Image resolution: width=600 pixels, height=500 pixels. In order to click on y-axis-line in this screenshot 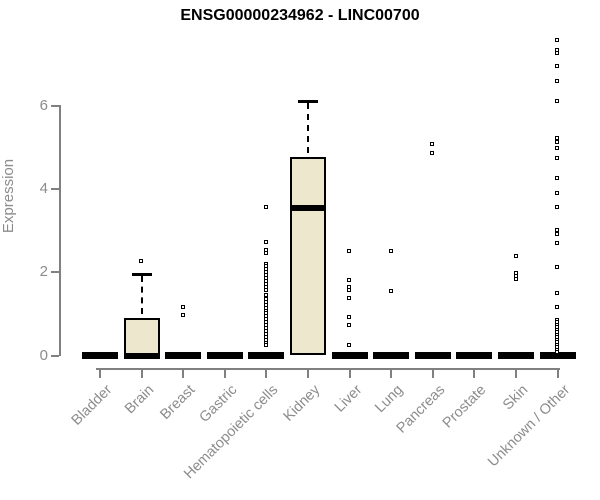, I will do `click(60, 231)`.